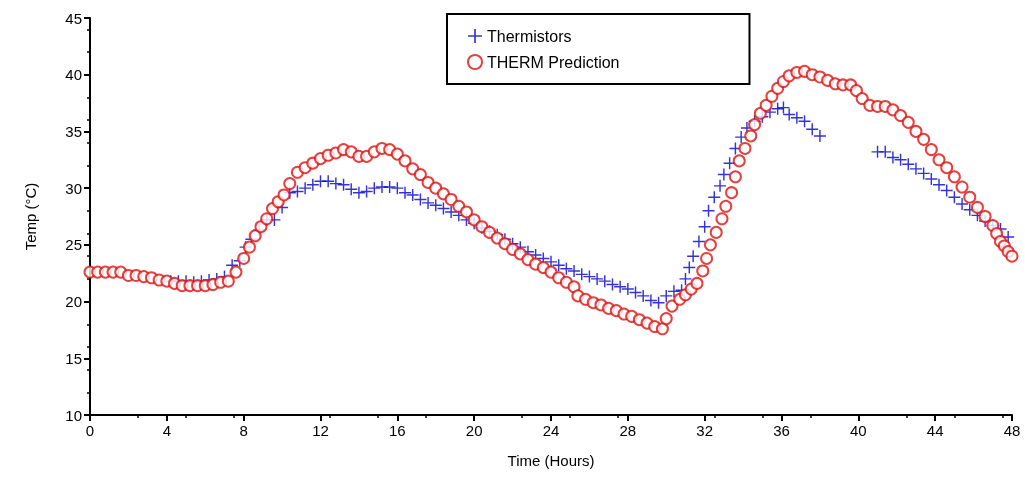  What do you see at coordinates (73, 131) in the screenshot?
I see `y-tick-label: 35` at bounding box center [73, 131].